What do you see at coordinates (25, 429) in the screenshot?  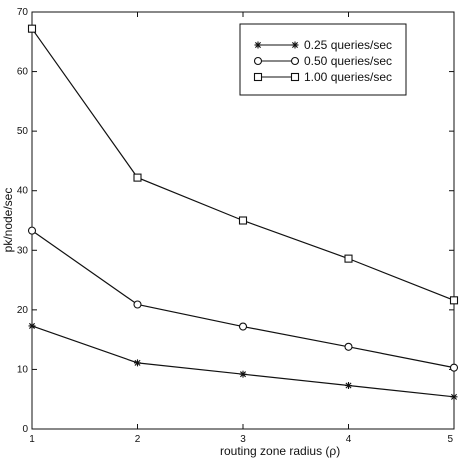 I see `y-tick-label: 0` at bounding box center [25, 429].